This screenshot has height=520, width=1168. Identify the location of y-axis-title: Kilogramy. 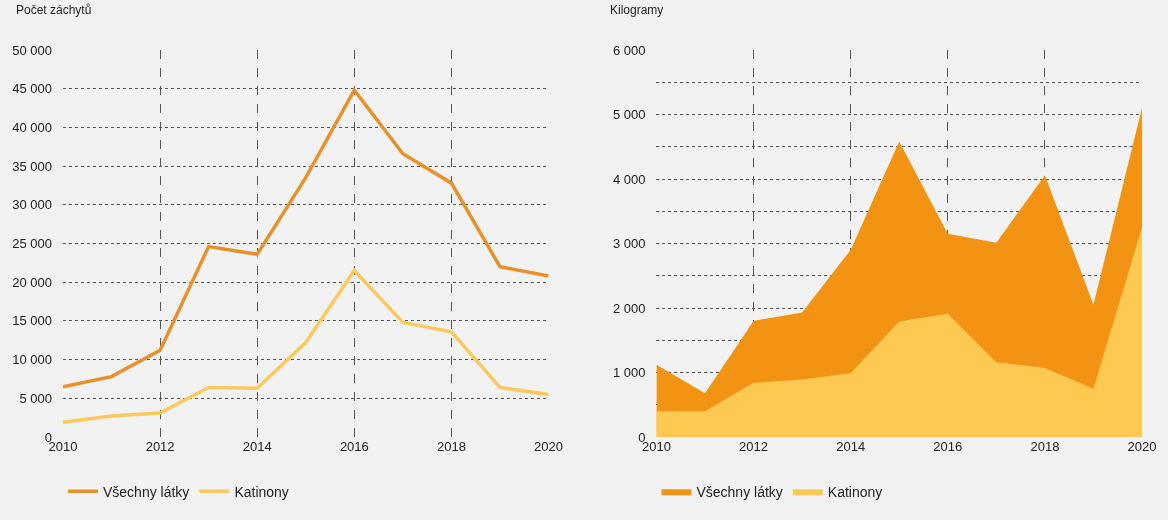
(637, 10).